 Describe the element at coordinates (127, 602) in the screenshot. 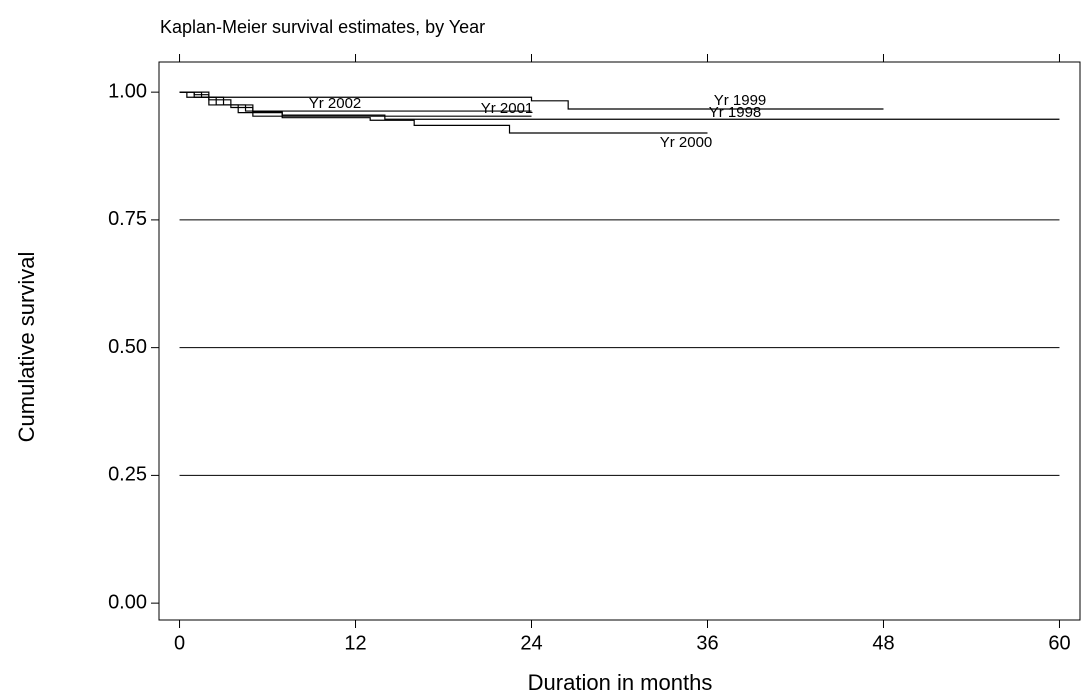

I see `y-tick-label: 0.00` at that location.